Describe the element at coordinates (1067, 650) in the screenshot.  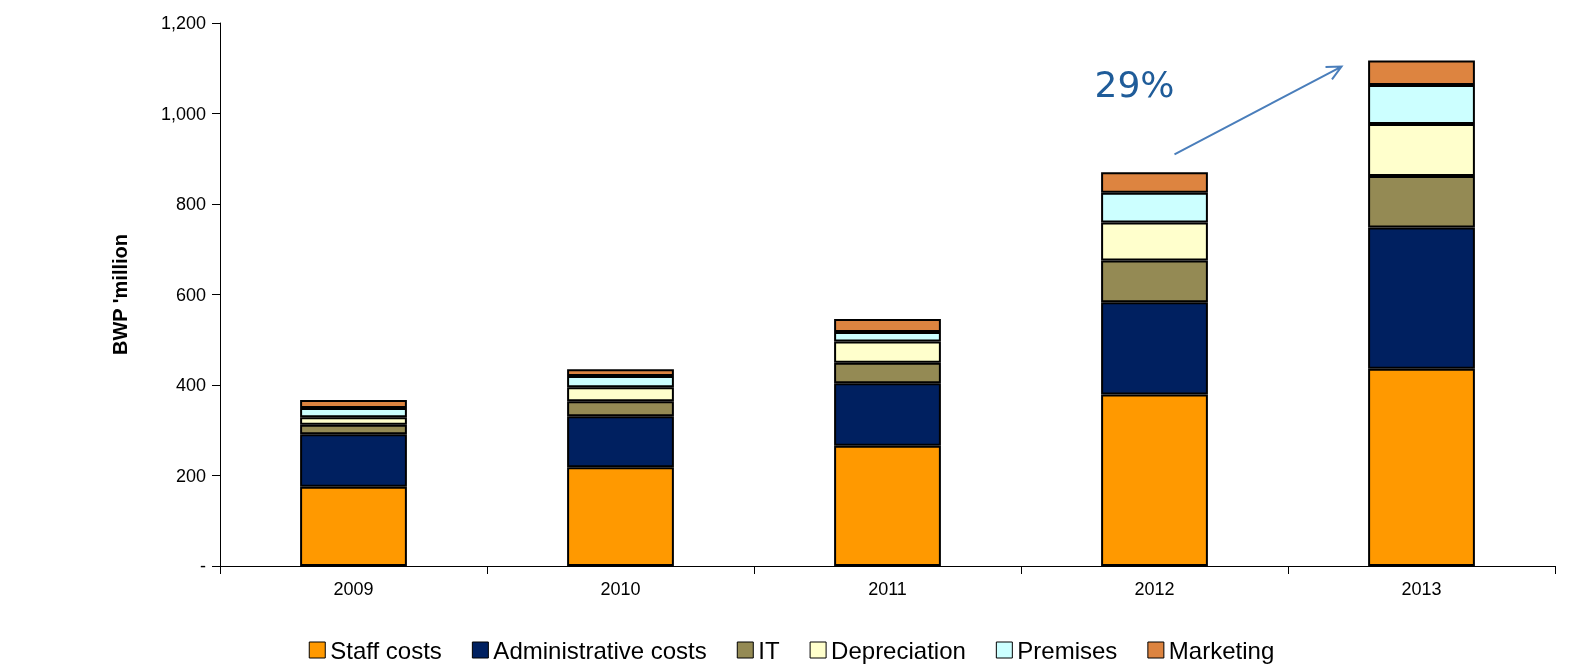
I see `legend-label: Premises` at that location.